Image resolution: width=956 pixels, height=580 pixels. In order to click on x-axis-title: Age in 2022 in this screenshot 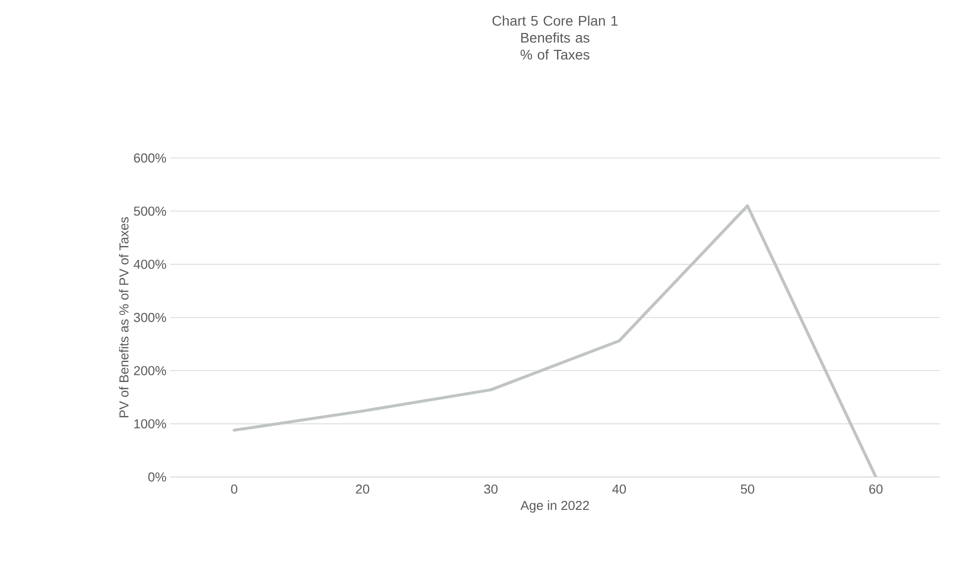, I will do `click(554, 506)`.